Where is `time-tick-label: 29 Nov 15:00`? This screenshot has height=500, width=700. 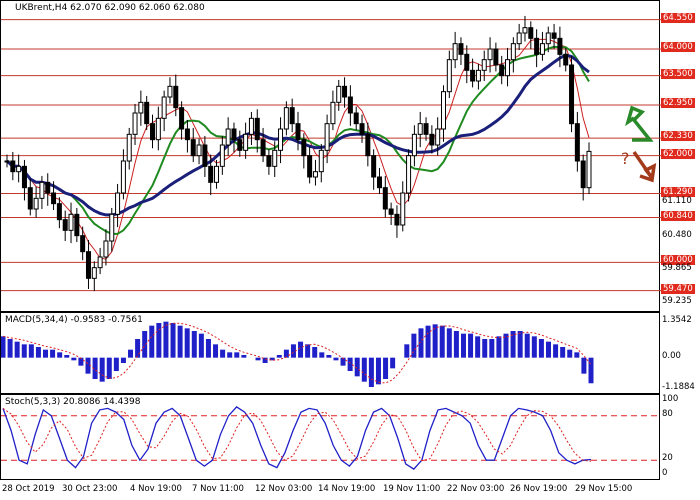 time-tick-label: 29 Nov 15:00 is located at coordinates (604, 489).